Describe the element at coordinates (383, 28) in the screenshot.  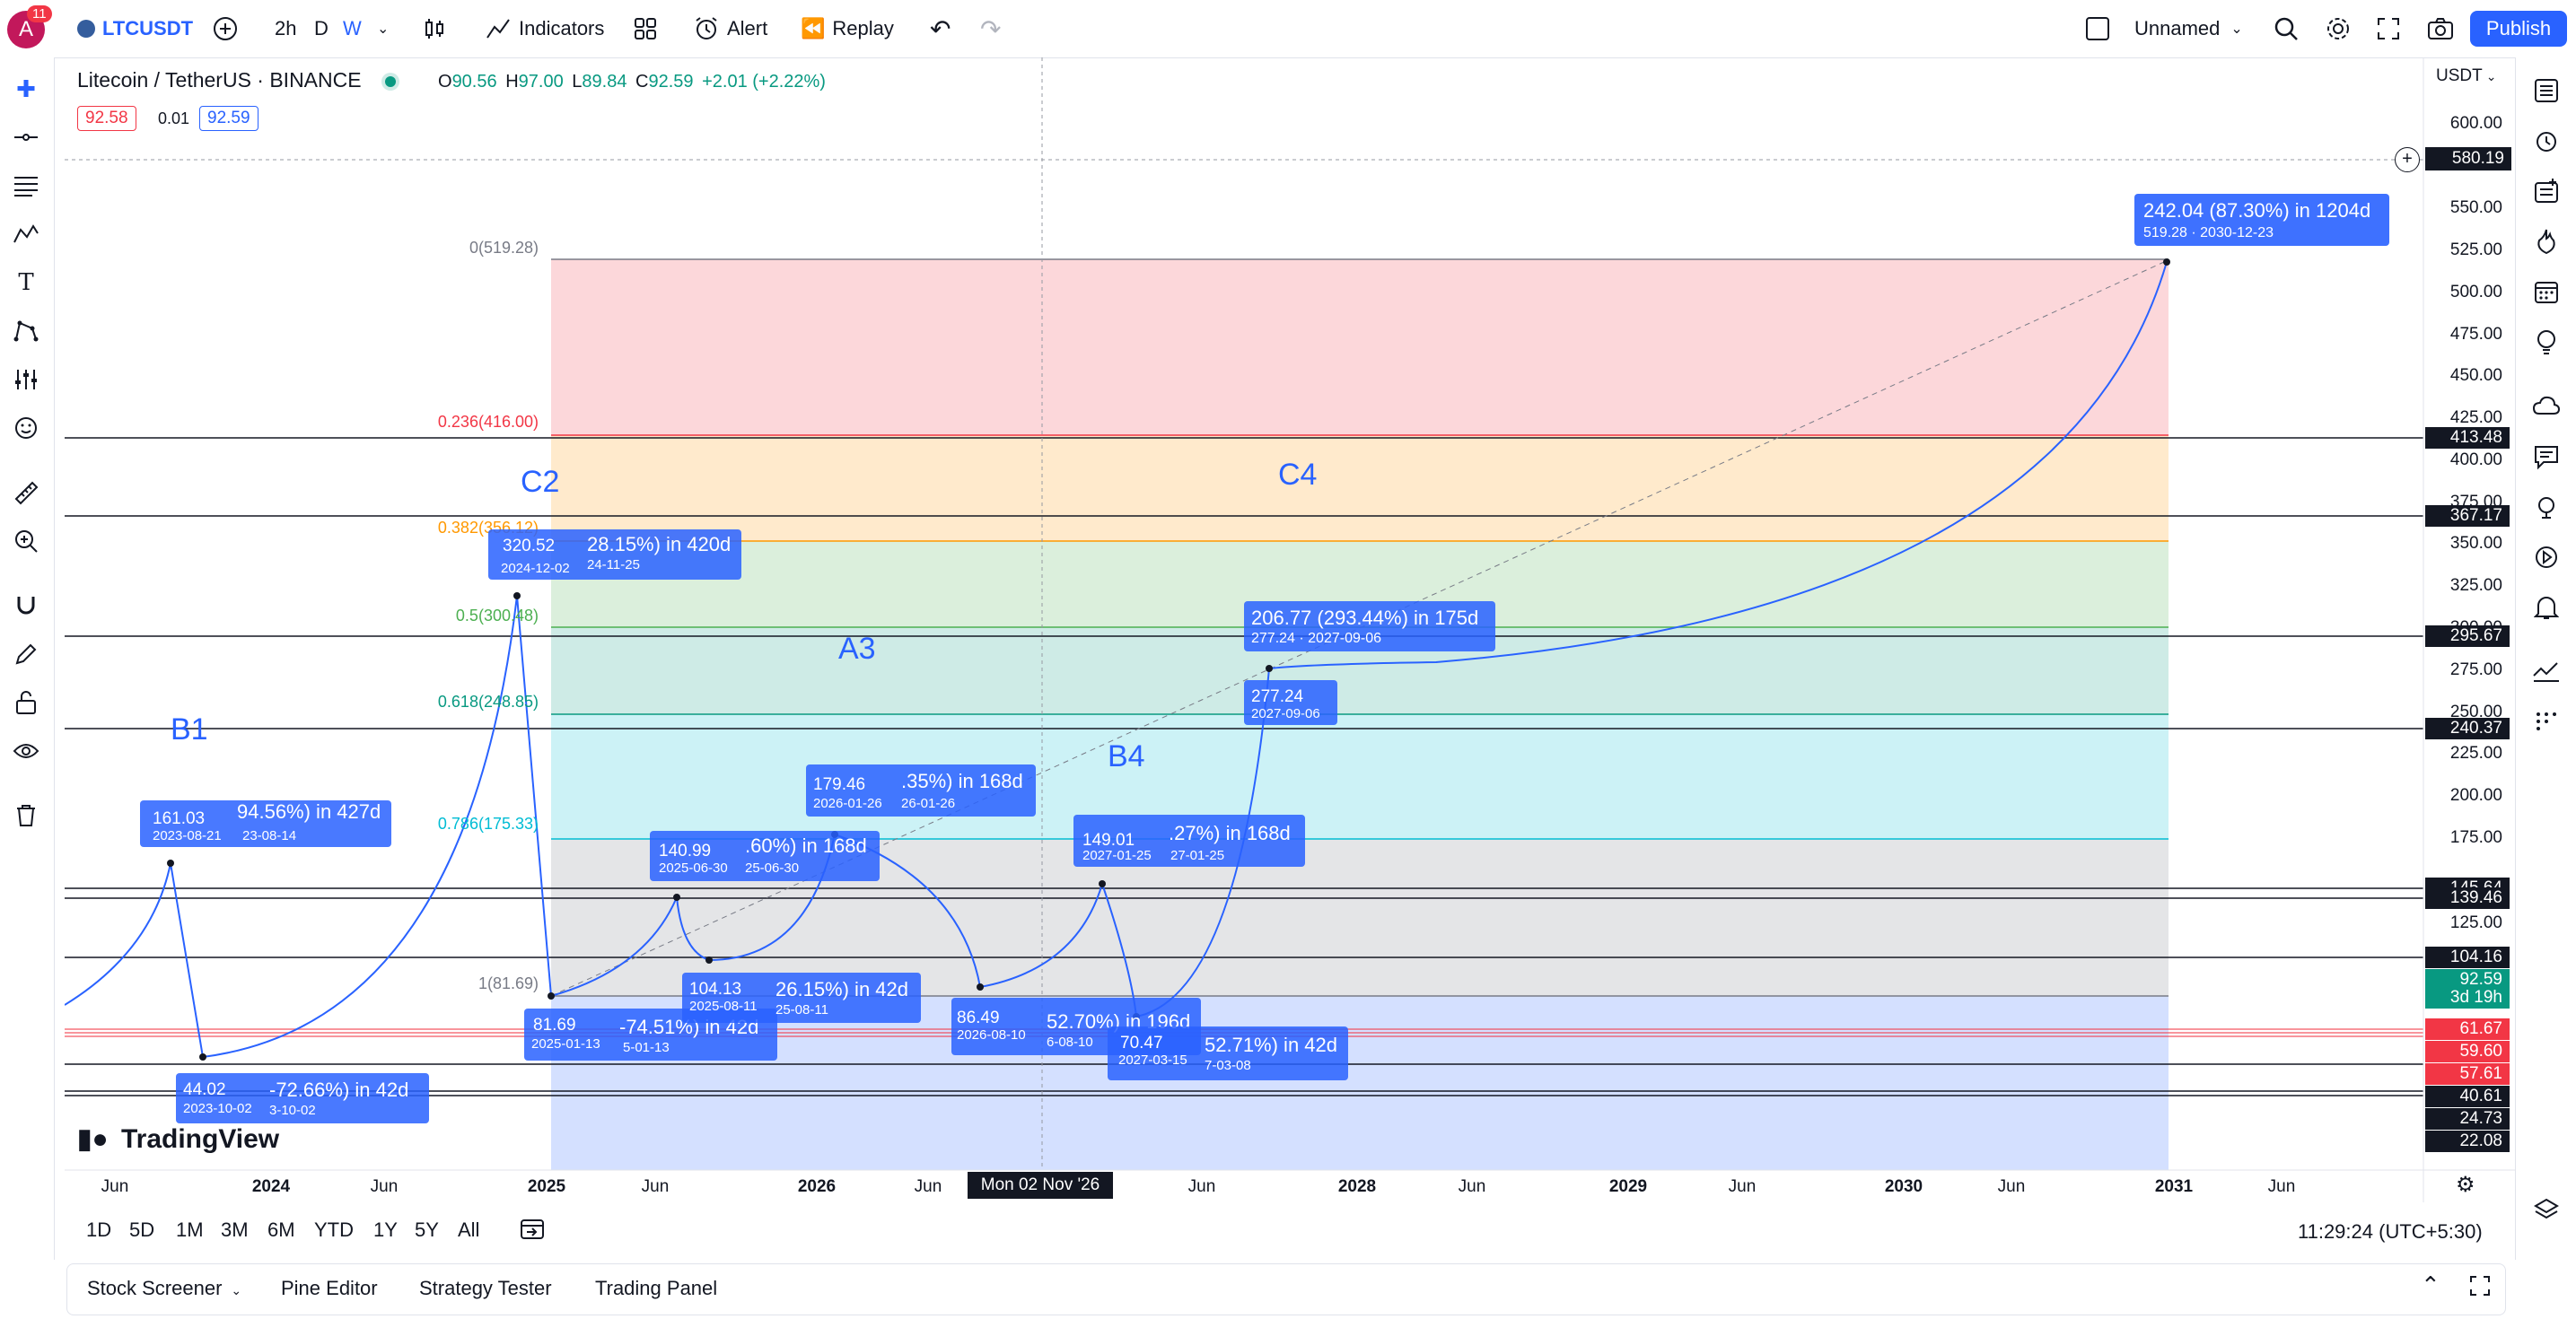
I see `interval-dropdown: ⌄` at that location.